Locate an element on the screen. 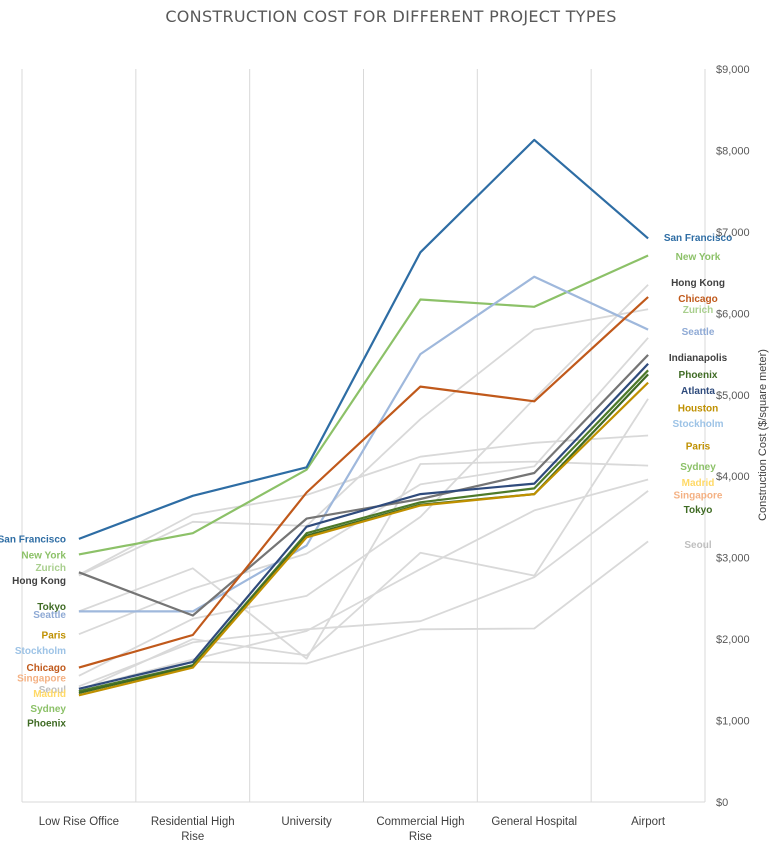 The image size is (780, 853). start-label-hong-kong: Hong Kong is located at coordinates (39, 581).